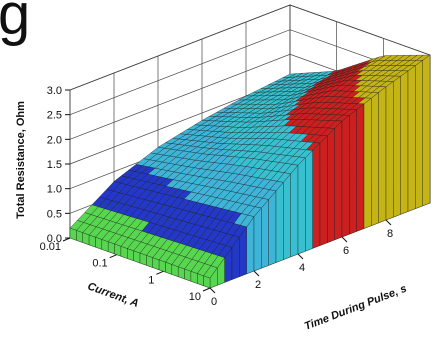 This screenshot has height=337, width=443. I want to click on y-tick-label: 4, so click(302, 268).